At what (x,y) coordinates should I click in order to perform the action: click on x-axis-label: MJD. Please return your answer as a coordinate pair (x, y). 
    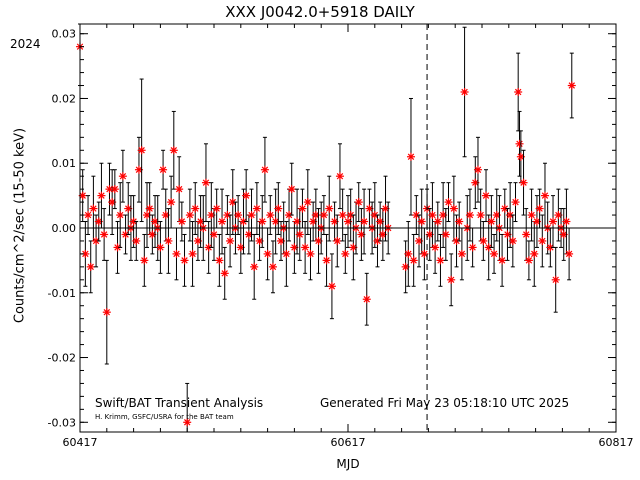
    Looking at the image, I should click on (348, 464).